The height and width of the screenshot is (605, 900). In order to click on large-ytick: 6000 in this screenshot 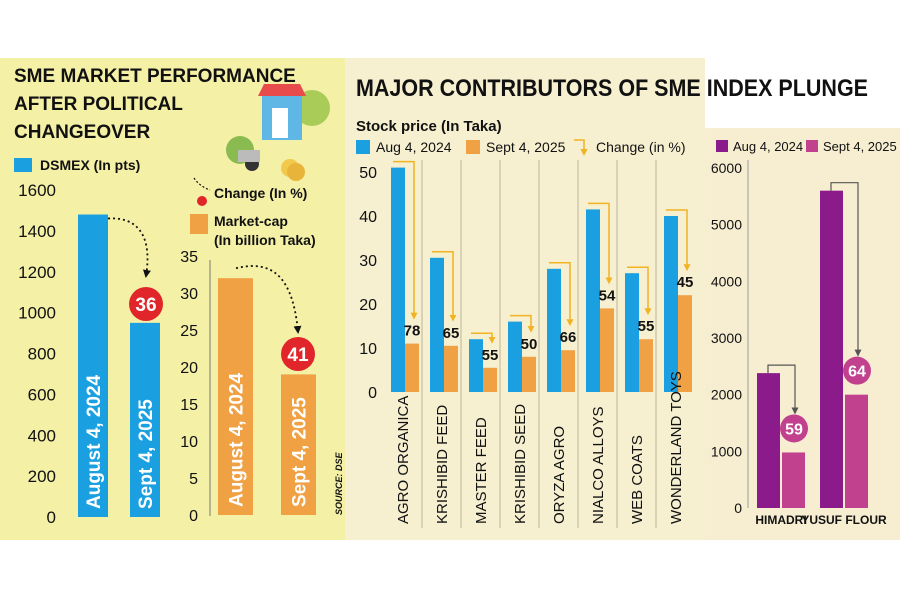, I will do `click(726, 168)`.